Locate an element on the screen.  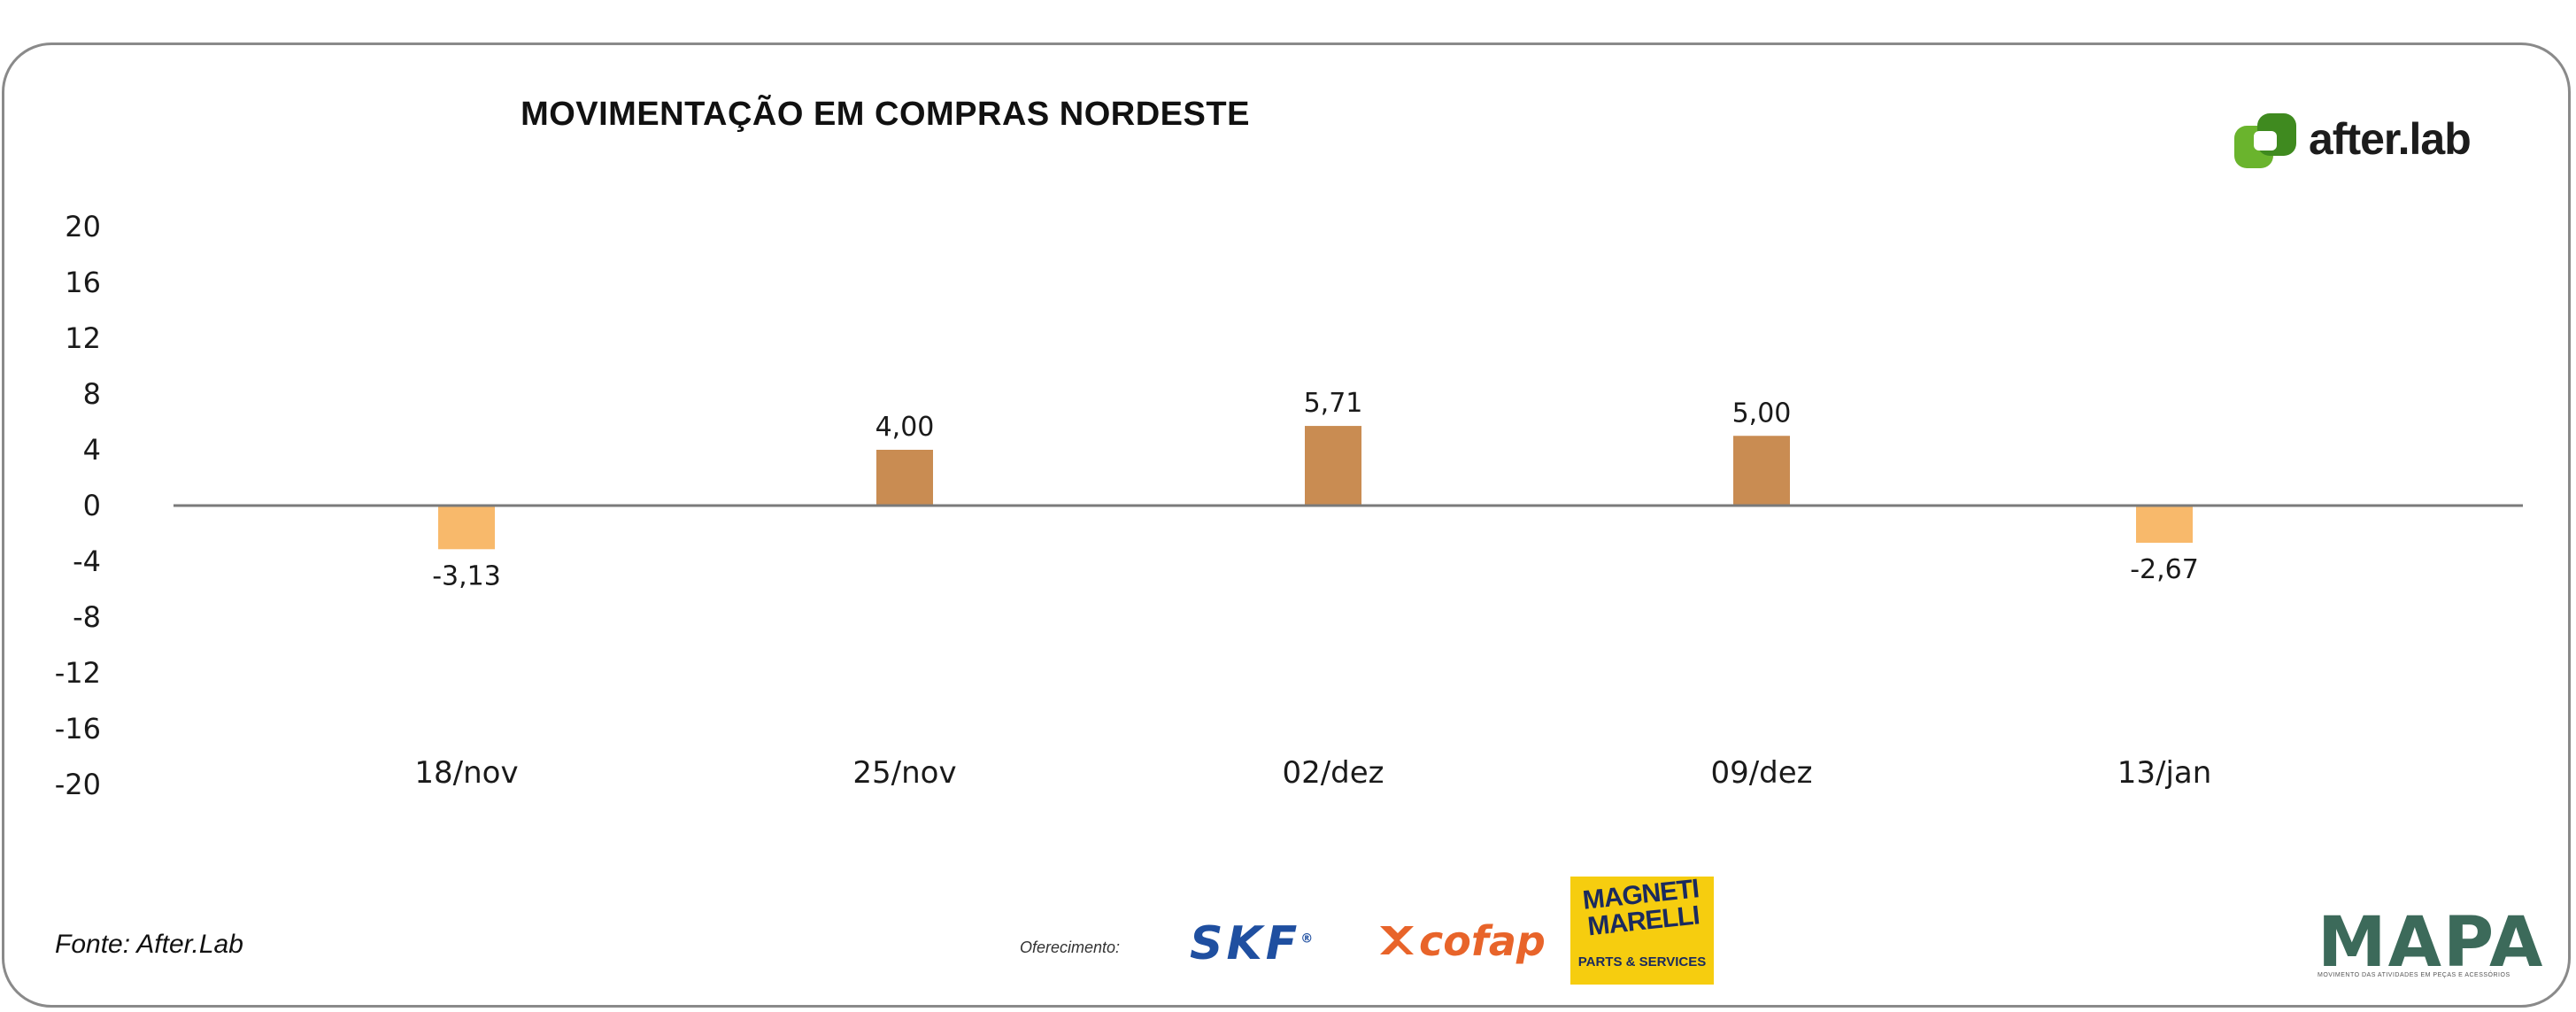
y-tick-label: -8 is located at coordinates (87, 617).